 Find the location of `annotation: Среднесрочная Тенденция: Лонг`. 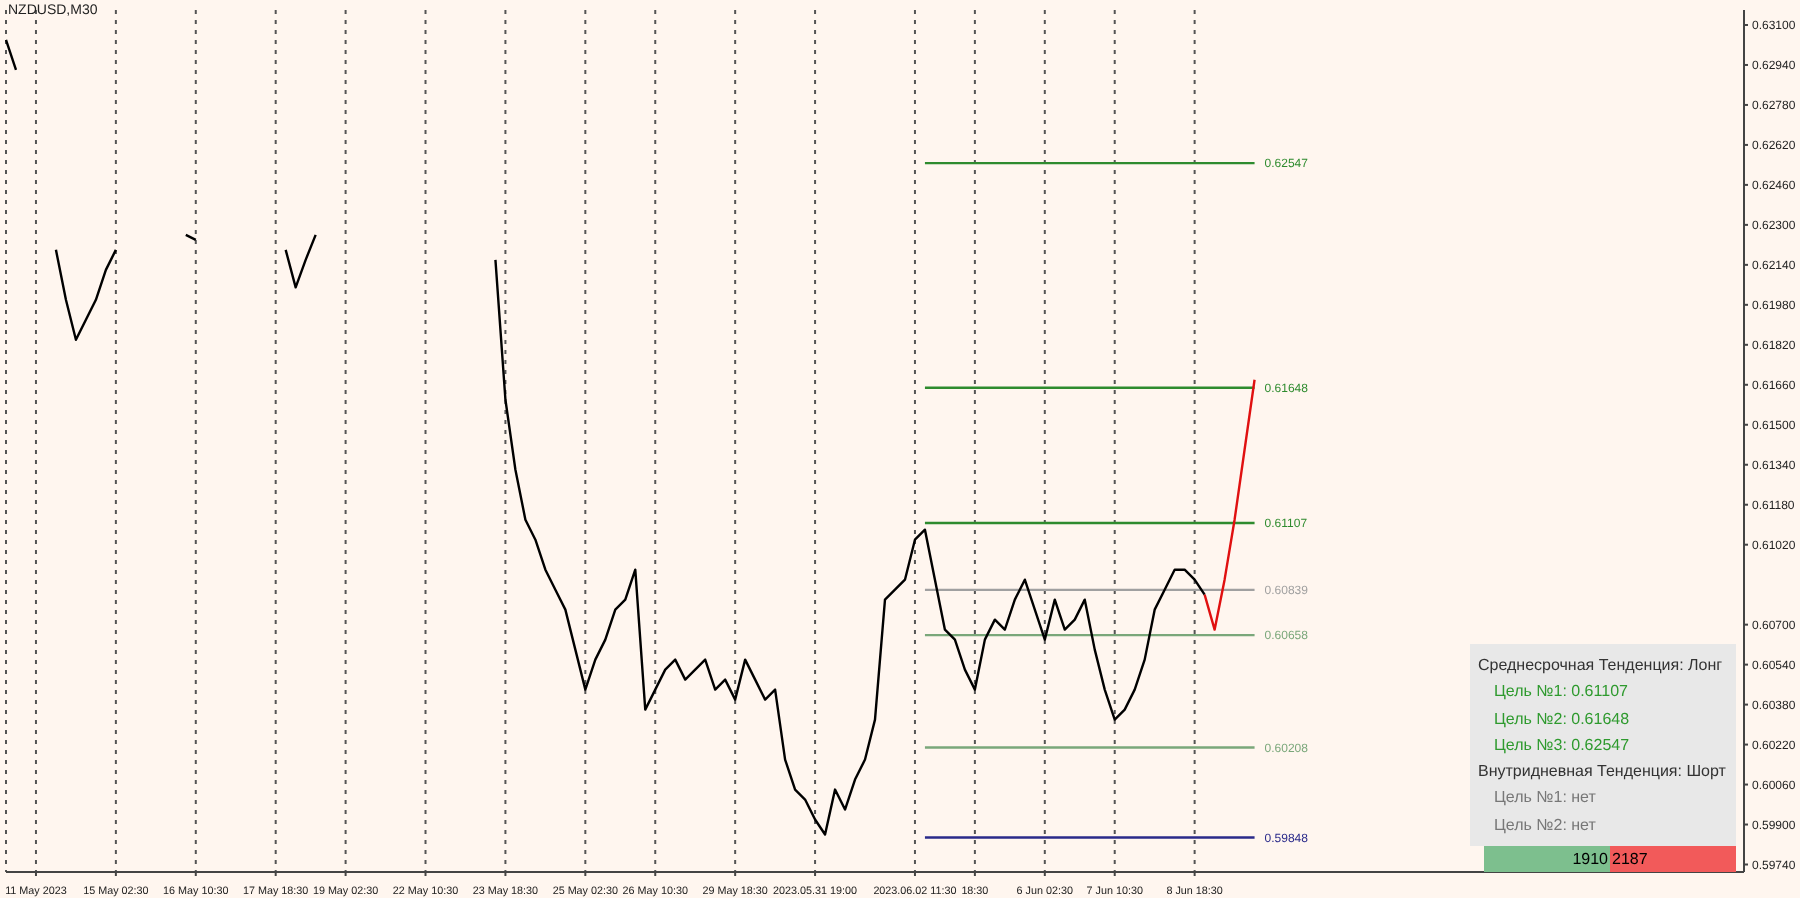

annotation: Среднесрочная Тенденция: Лонг is located at coordinates (1601, 666).